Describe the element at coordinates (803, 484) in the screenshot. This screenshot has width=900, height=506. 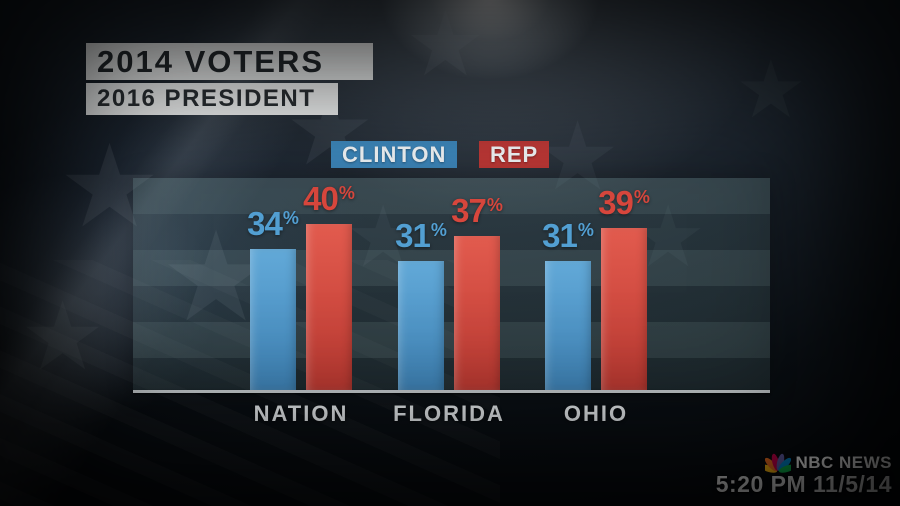
I see `timestamp: 5:20 PM 11/5/14` at that location.